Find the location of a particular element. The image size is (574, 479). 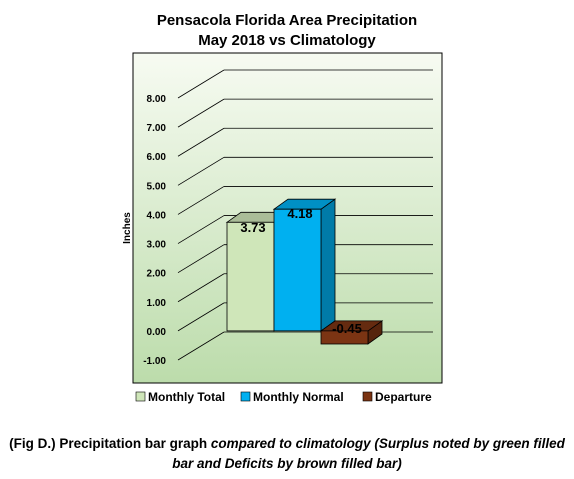

y-tick-label: 4.00 is located at coordinates (157, 215).